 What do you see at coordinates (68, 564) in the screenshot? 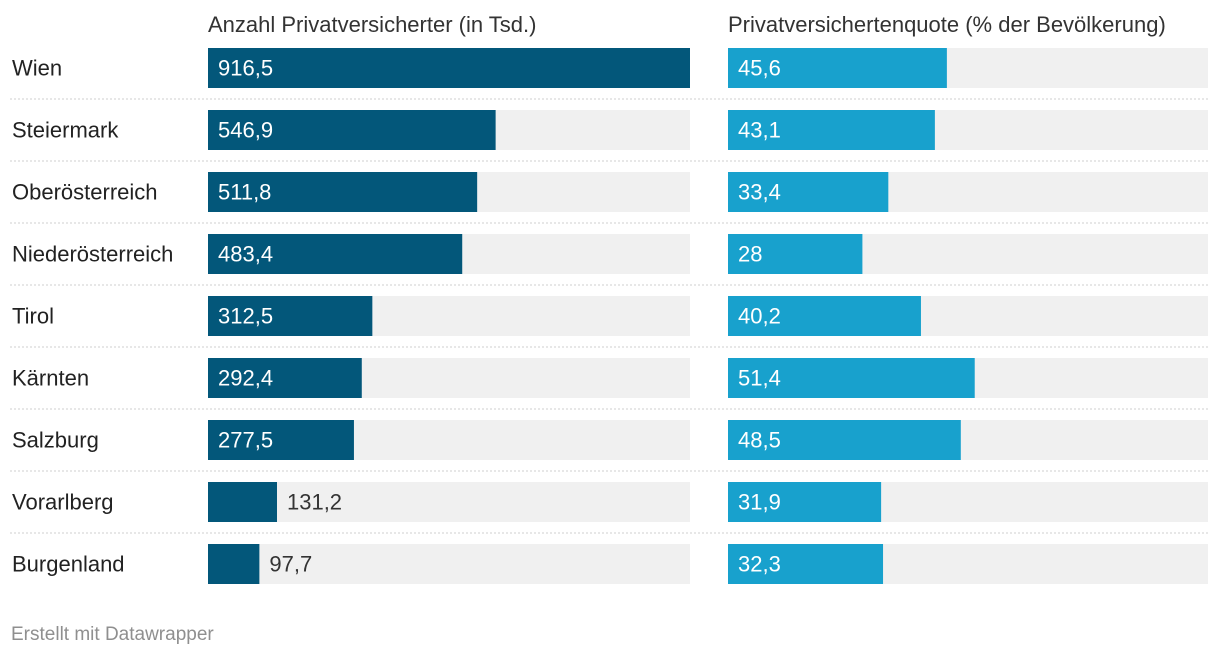
I see `row-label: Burgenland` at bounding box center [68, 564].